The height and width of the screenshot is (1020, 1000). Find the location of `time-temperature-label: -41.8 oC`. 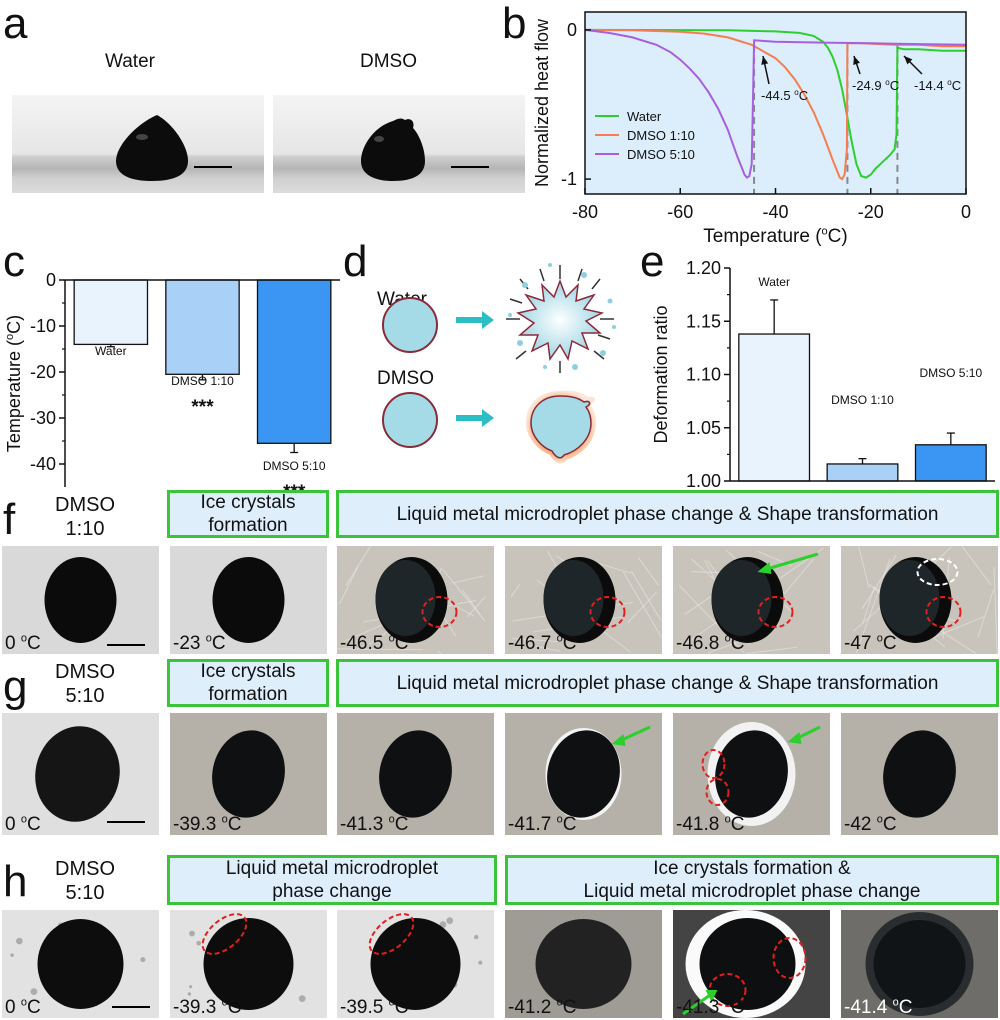

time-temperature-label: -41.8 oC is located at coordinates (710, 824).